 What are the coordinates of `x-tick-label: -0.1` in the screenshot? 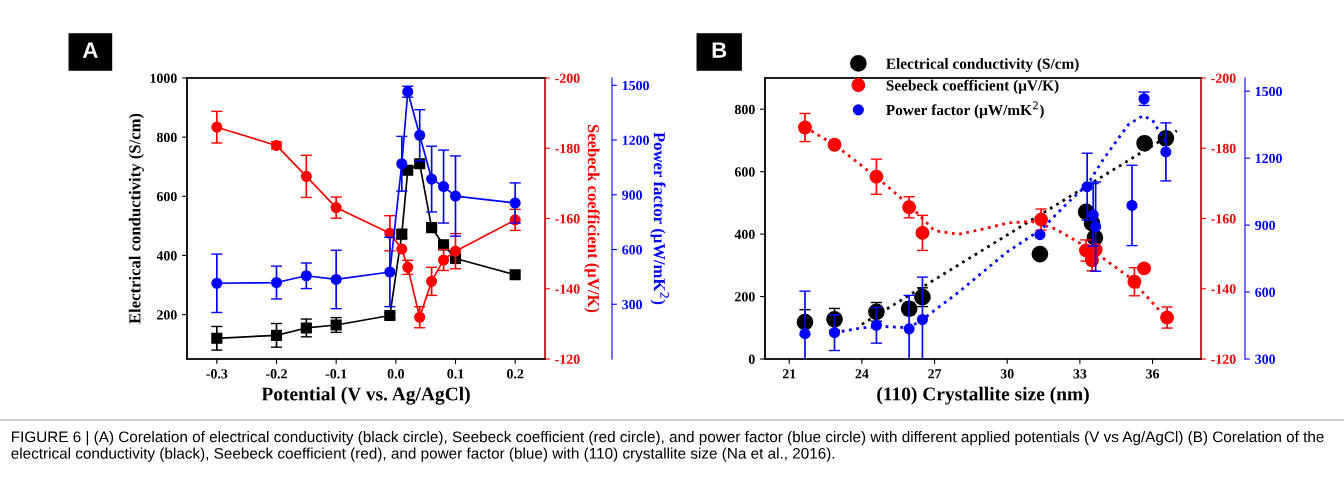 It's located at (336, 374).